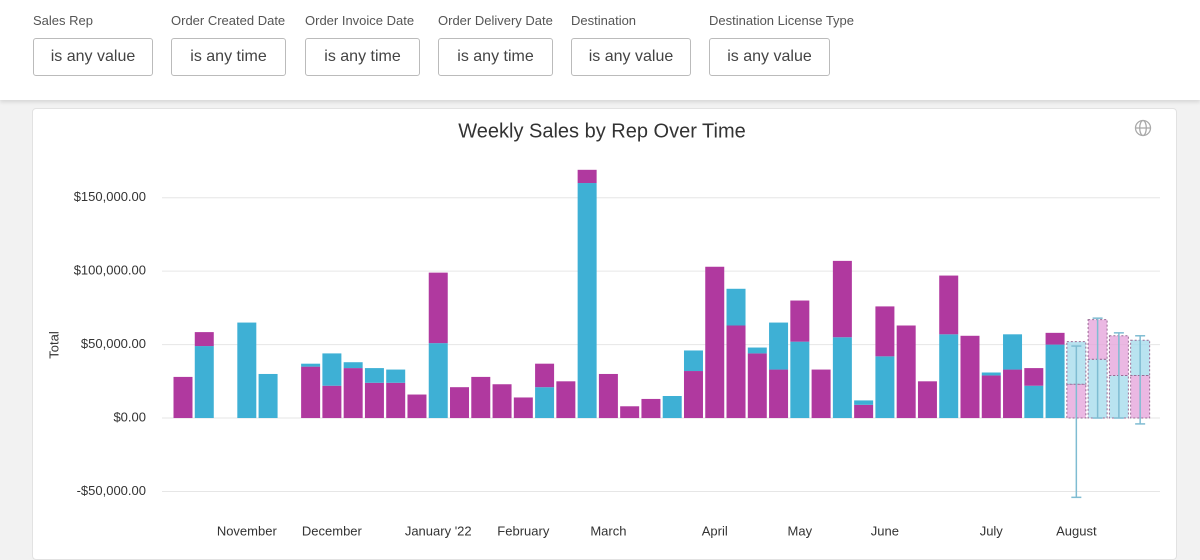 Image resolution: width=1200 pixels, height=560 pixels. Describe the element at coordinates (885, 530) in the screenshot. I see `x-tick-label: June` at that location.